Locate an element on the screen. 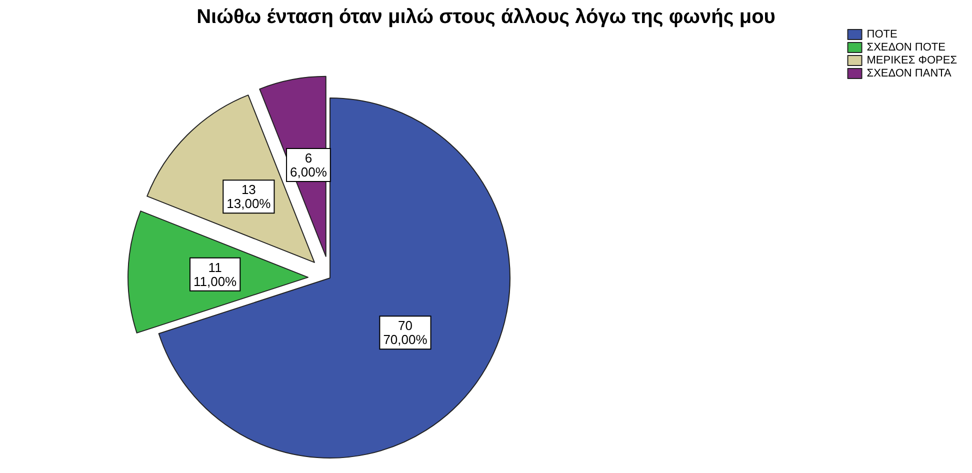 This screenshot has height=473, width=972. data-label: 6 6,00% is located at coordinates (309, 165).